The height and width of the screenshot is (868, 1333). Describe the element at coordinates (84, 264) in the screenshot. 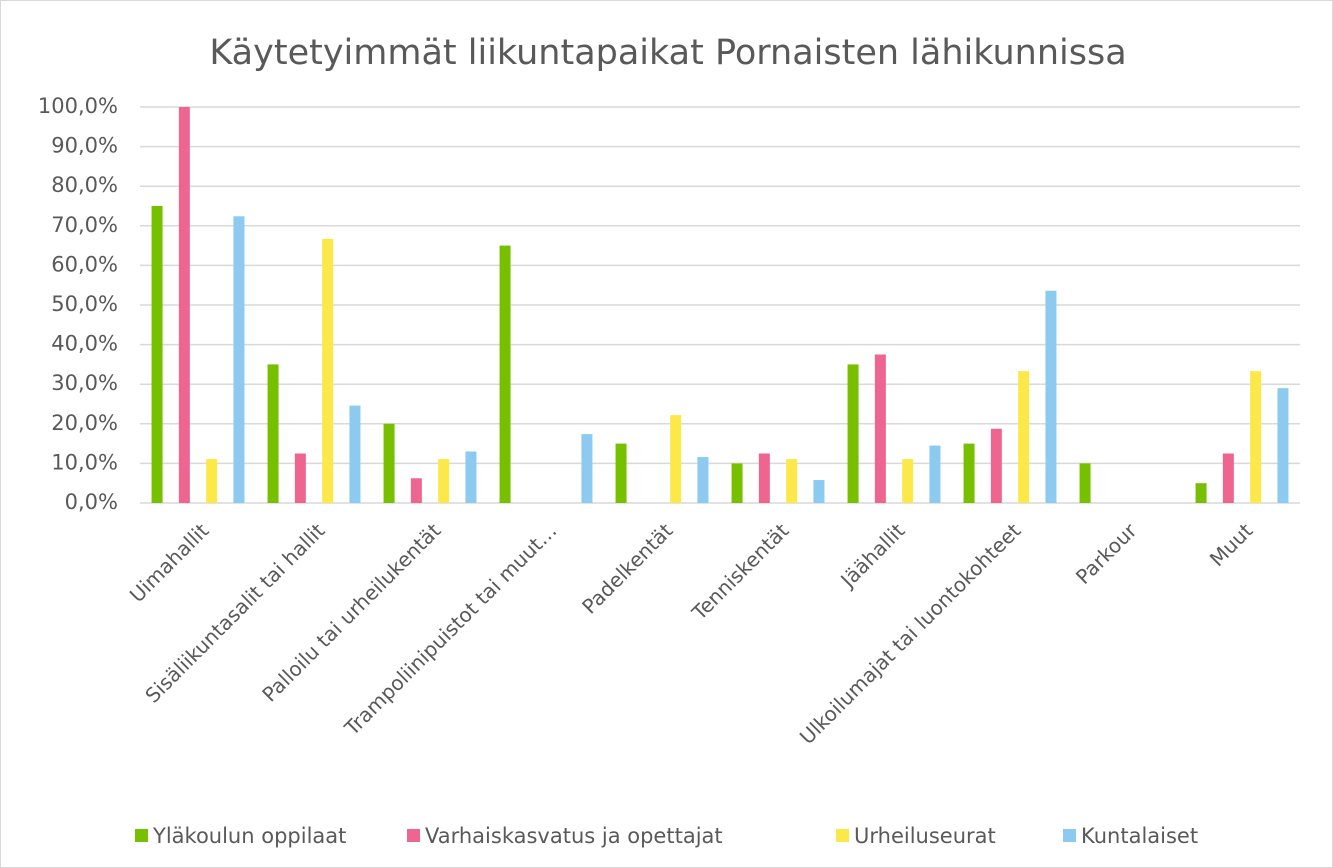

I see `y-tick-label: 60,0%` at that location.